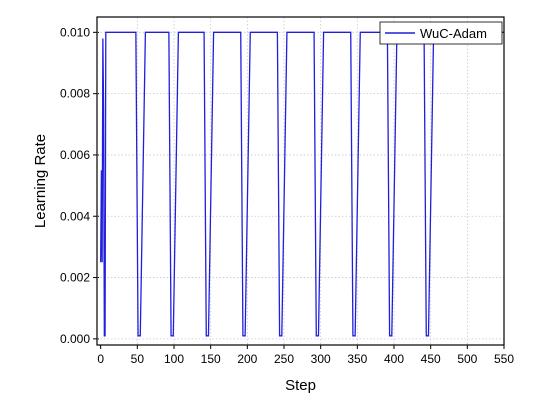 Image resolution: width=538 pixels, height=412 pixels. What do you see at coordinates (40, 181) in the screenshot?
I see `y-axis-label: Learning Rate` at bounding box center [40, 181].